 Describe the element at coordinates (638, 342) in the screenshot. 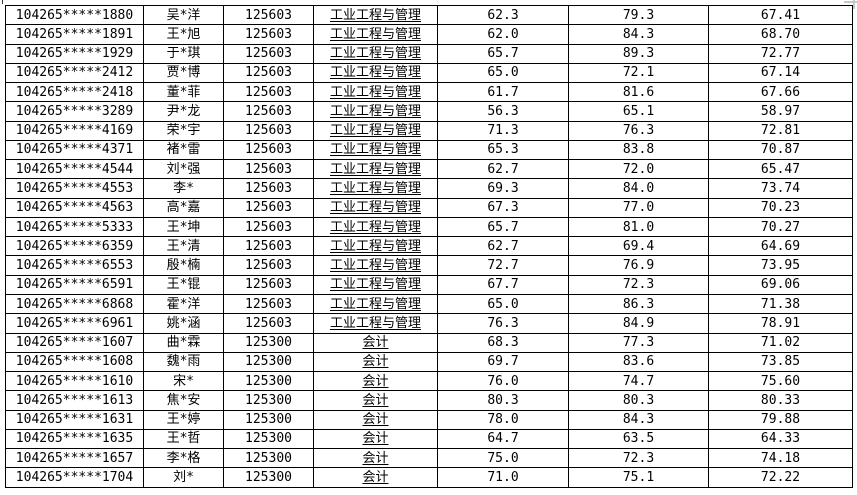

I see `score-2: 77.3` at that location.